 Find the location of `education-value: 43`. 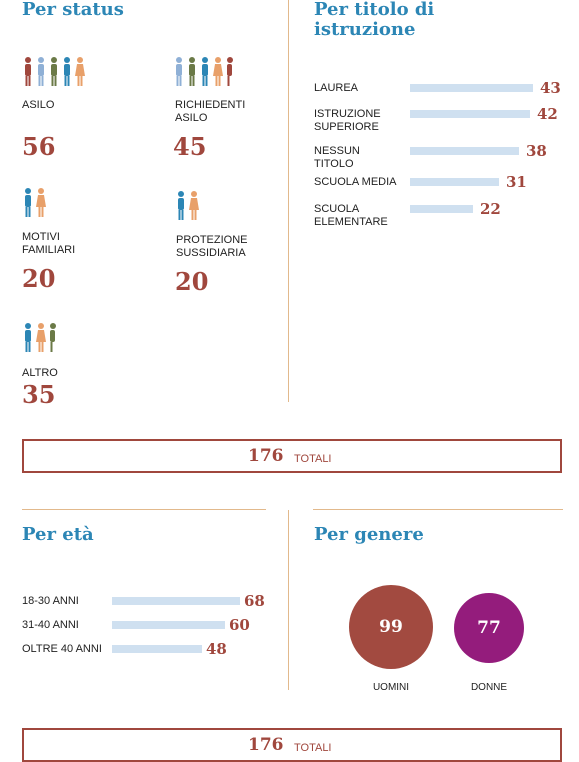

education-value: 43 is located at coordinates (550, 88).